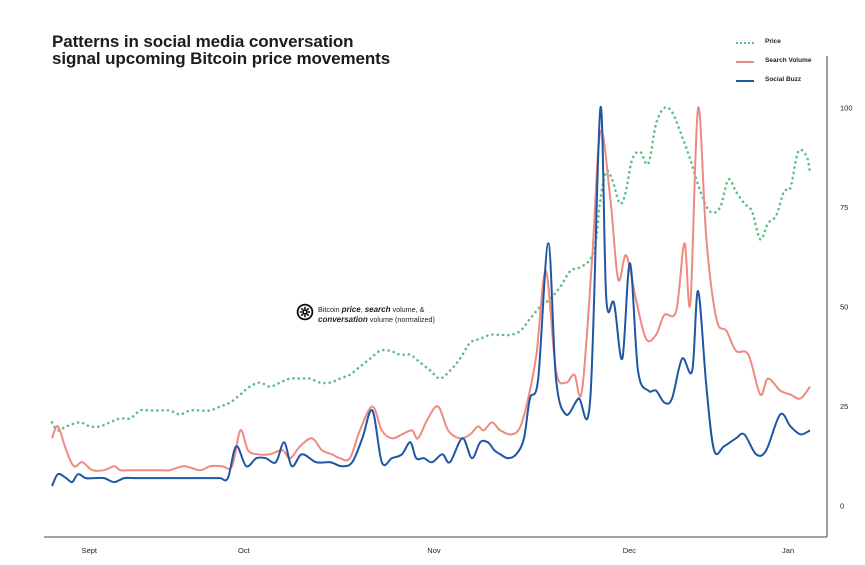 The width and height of the screenshot is (865, 565). What do you see at coordinates (351, 309) in the screenshot?
I see `annotation-line-1-part: price` at bounding box center [351, 309].